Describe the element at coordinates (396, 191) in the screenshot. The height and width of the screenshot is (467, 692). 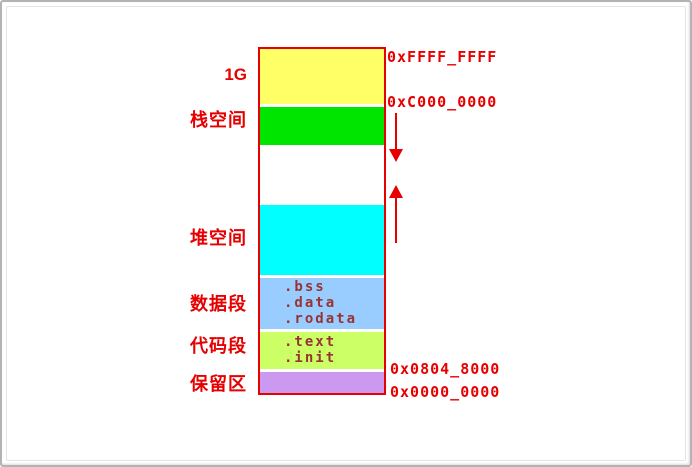
I see `arrow-up-icon` at that location.